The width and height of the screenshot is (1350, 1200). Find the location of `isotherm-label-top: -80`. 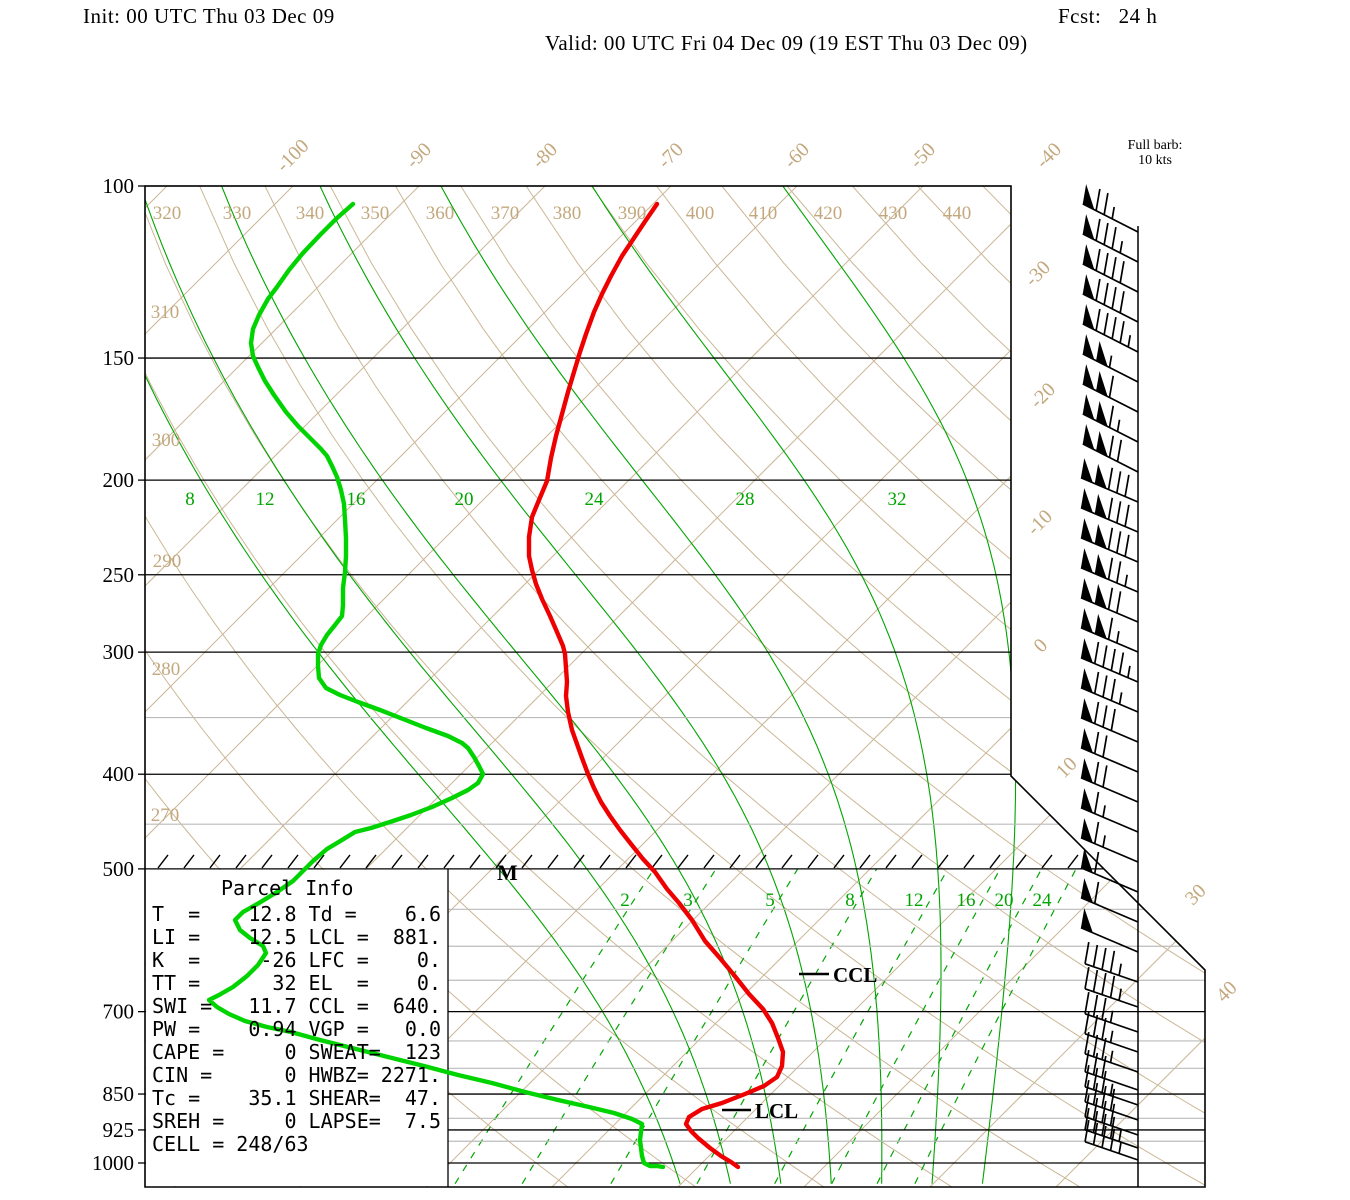

isotherm-label-top: -80 is located at coordinates (545, 156).